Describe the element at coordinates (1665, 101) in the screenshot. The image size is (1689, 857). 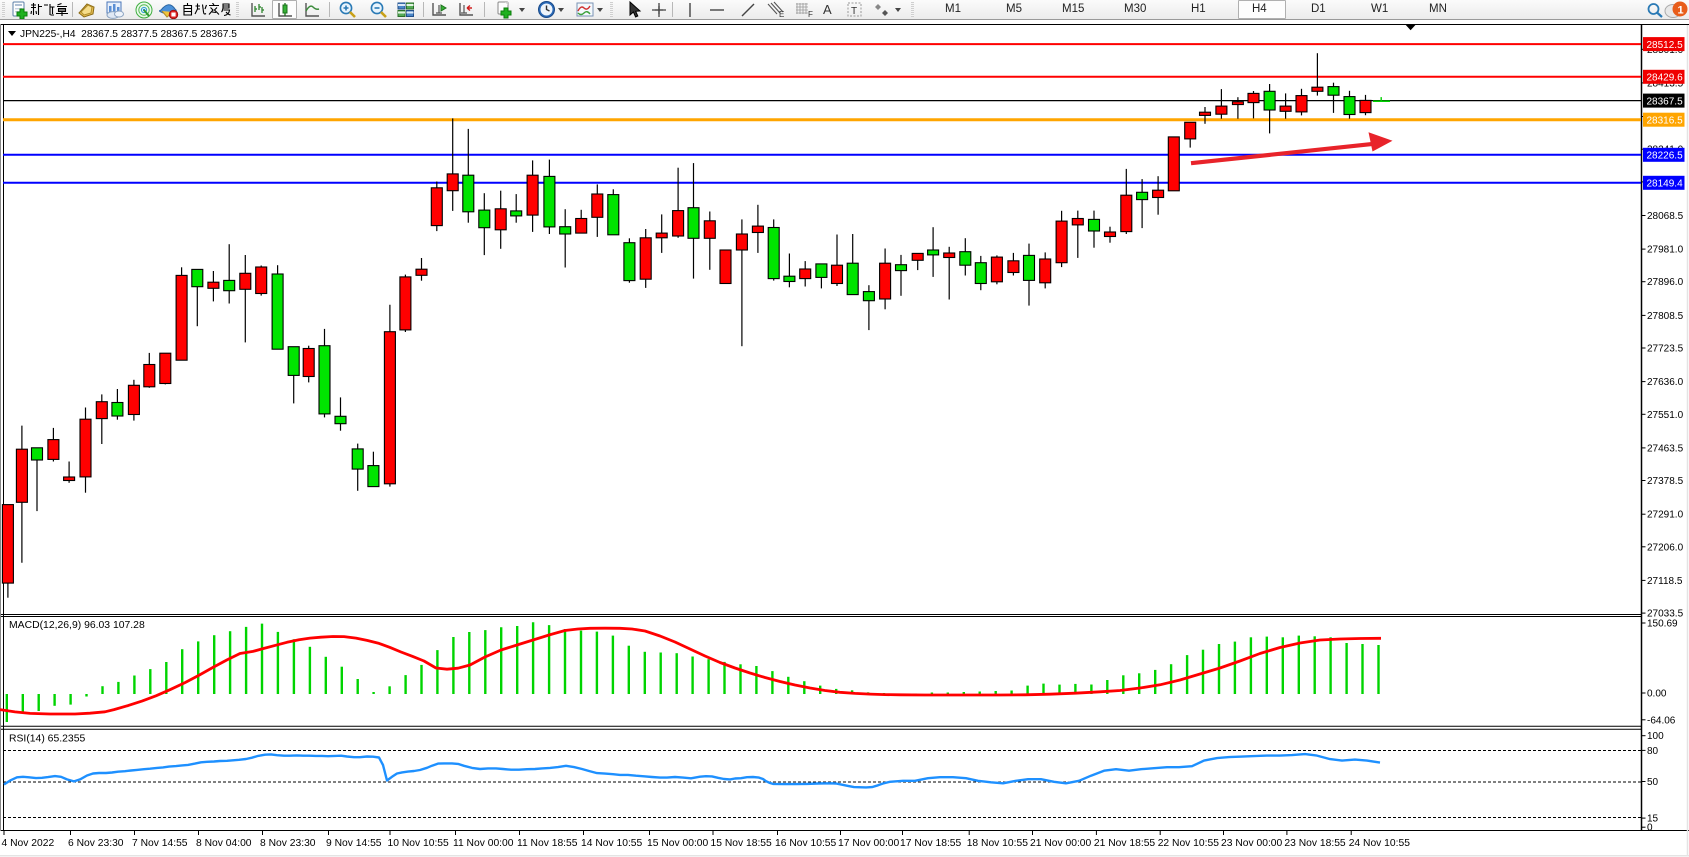
I see `svg-text: 28367.5` at that location.